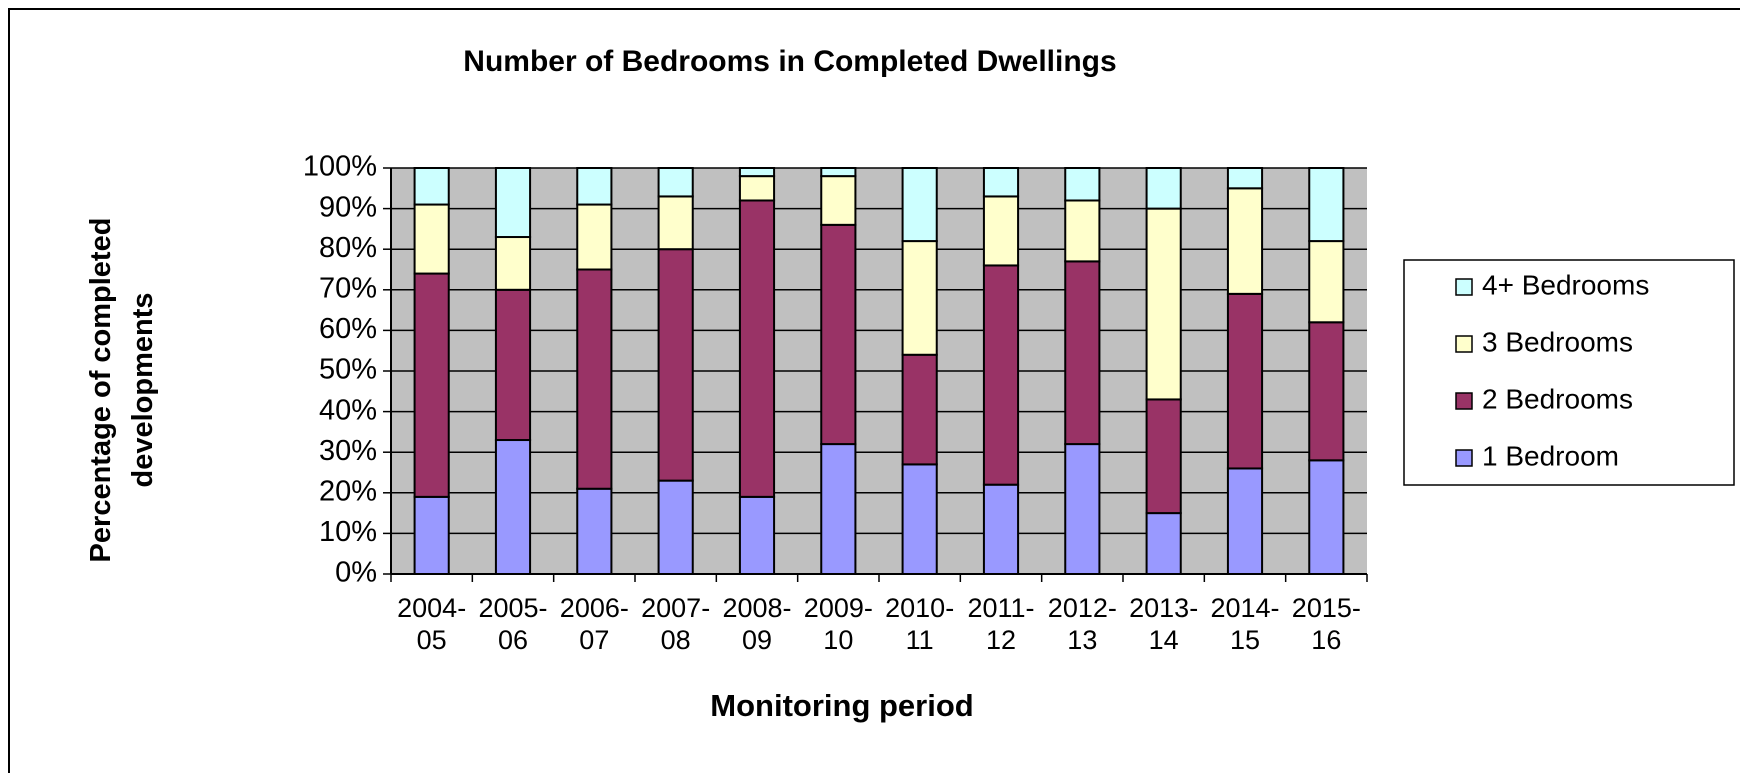 The image size is (1740, 773). What do you see at coordinates (841, 705) in the screenshot?
I see `x-axis-label: Monitoring period` at bounding box center [841, 705].